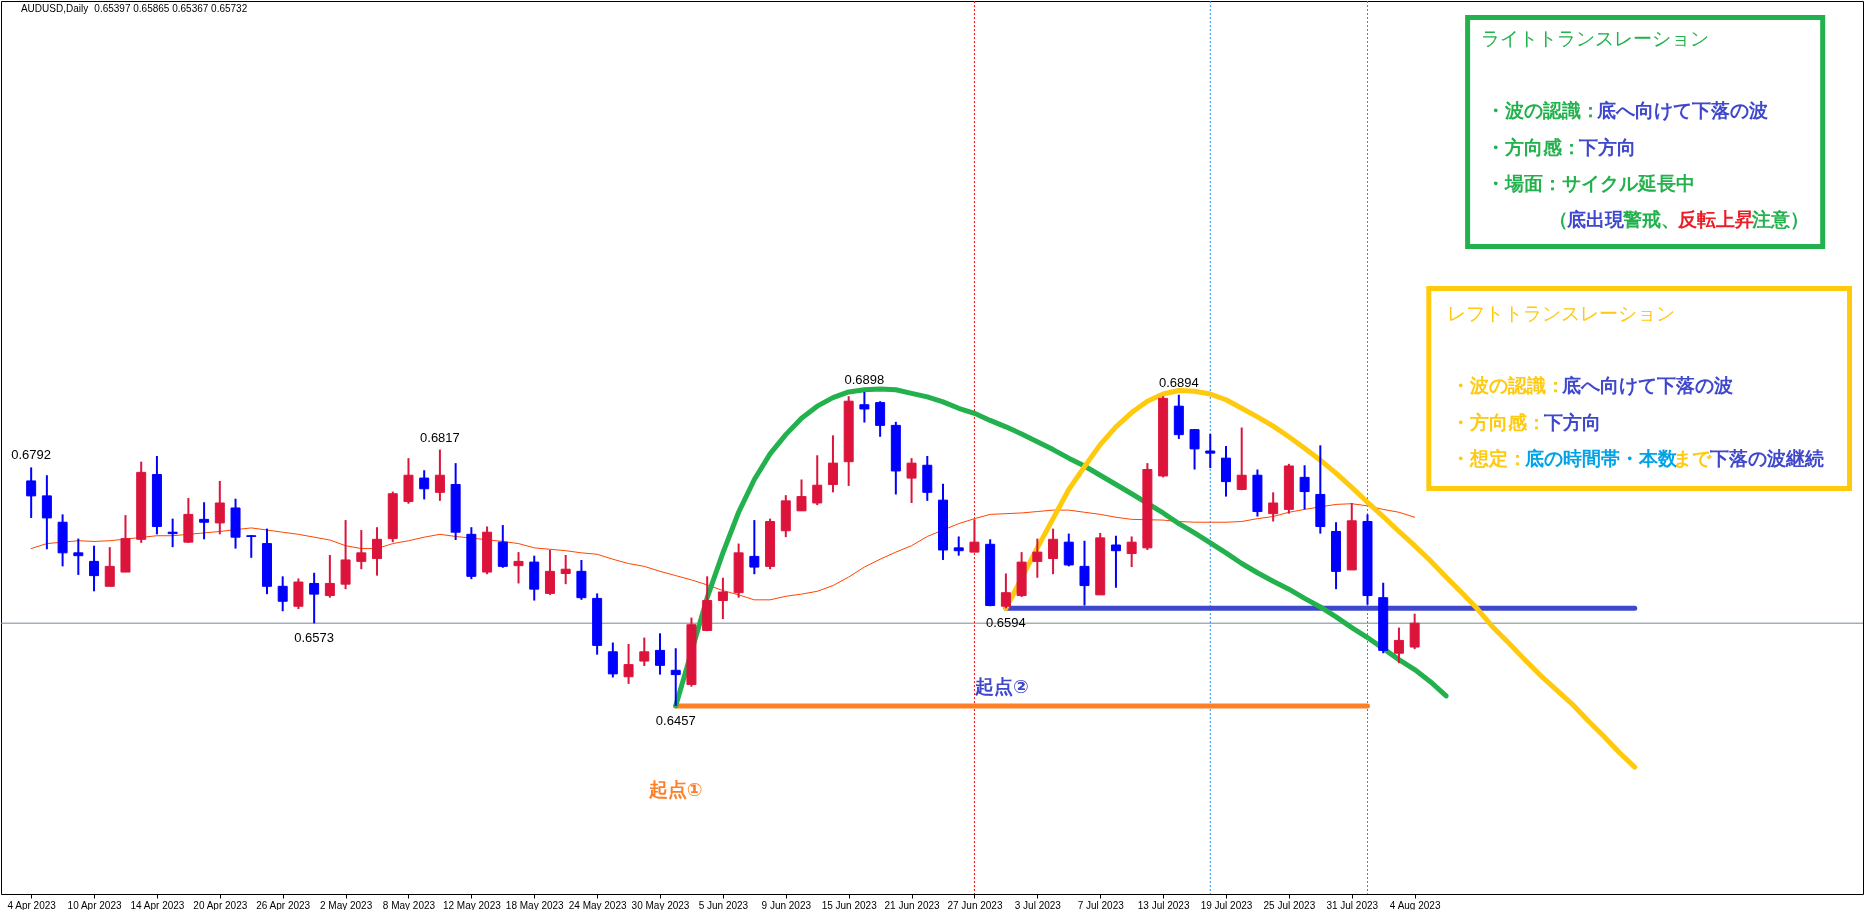 The image size is (1872, 915). I want to click on x-tick-label: 9 Jun 2023, so click(786, 905).